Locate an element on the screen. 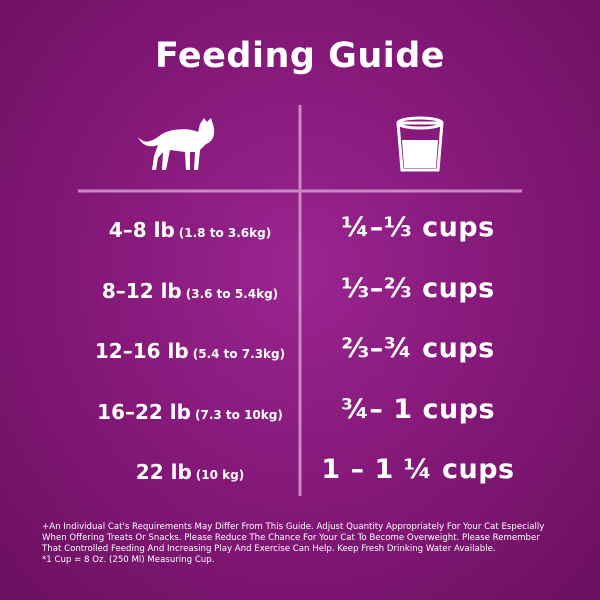 Image resolution: width=600 pixels, height=600 pixels. weight-cell: 4–8 lb (1.8 to 3.6kg) is located at coordinates (190, 230).